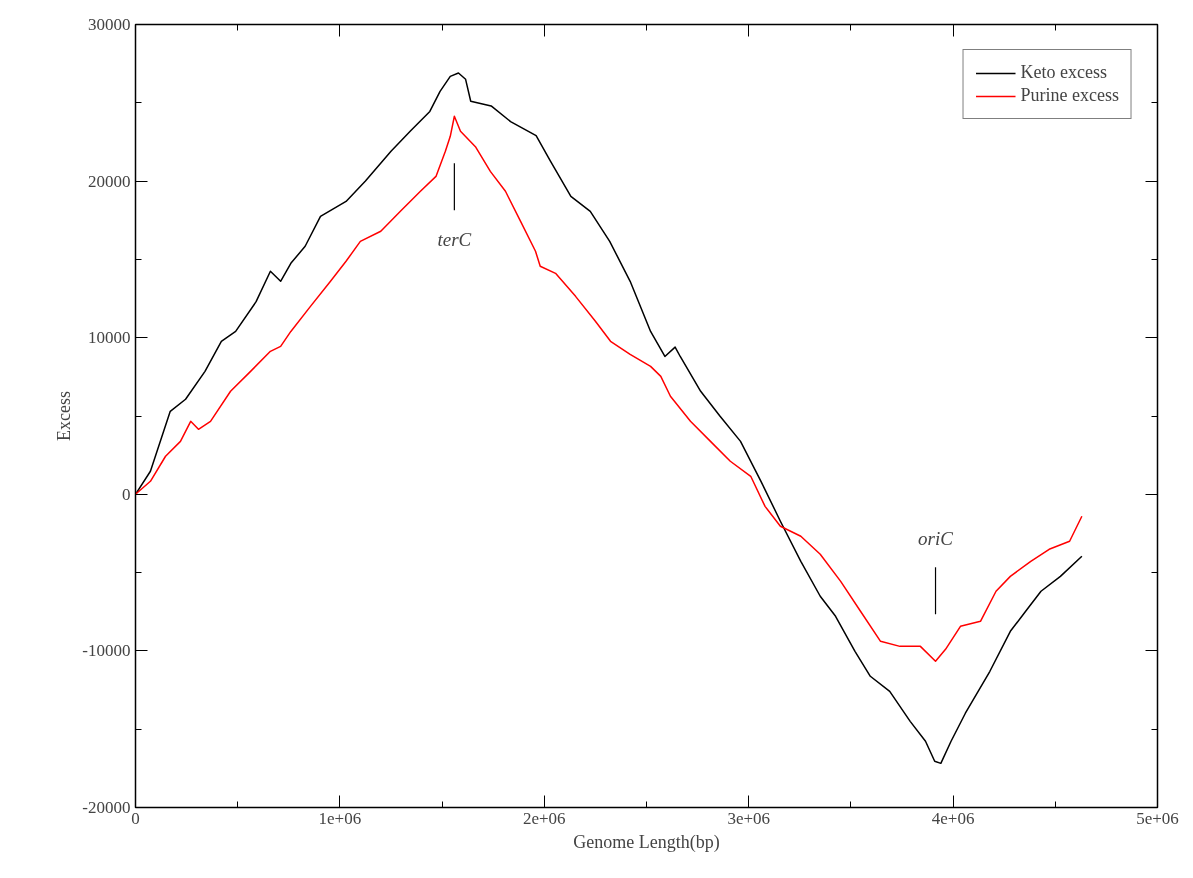  What do you see at coordinates (340, 818) in the screenshot?
I see `x-tick-label: 1e+06` at bounding box center [340, 818].